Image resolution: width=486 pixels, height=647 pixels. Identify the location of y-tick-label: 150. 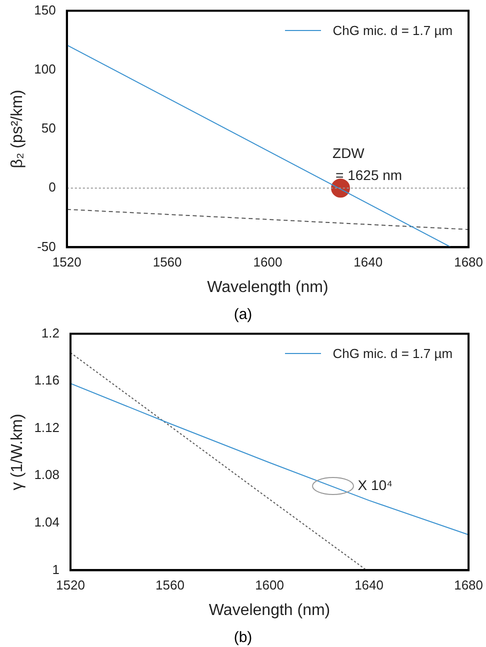
(45, 10).